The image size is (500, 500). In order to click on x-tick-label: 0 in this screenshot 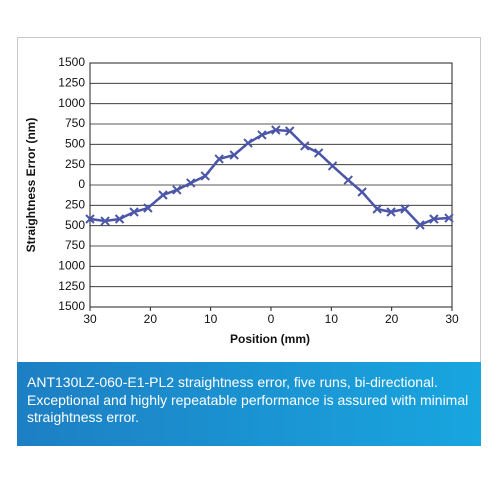, I will do `click(271, 319)`.